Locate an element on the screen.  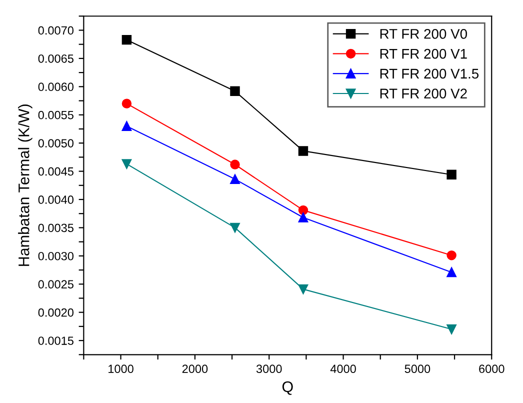
y-tick-label: 0.0040 is located at coordinates (56, 200).